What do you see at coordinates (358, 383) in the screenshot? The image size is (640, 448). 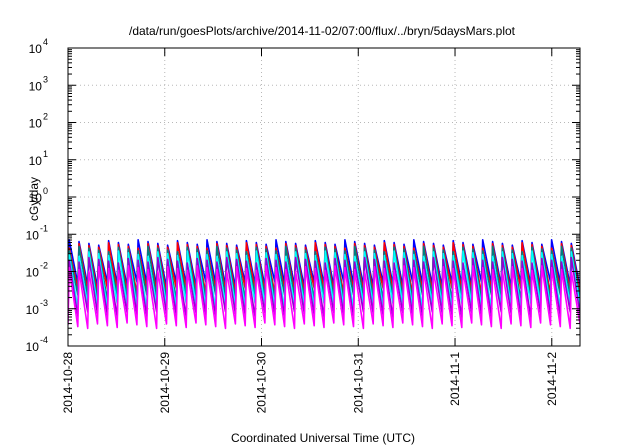 I see `x-tick-label: 2014-10-31` at bounding box center [358, 383].